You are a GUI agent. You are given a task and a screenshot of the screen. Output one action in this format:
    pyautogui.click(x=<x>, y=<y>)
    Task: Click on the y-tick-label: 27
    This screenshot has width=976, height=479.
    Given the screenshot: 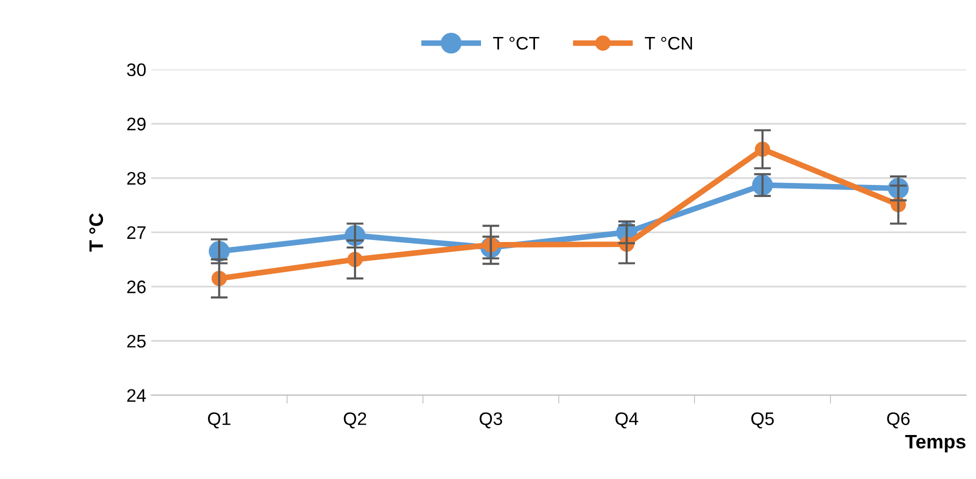 What is the action you would take?
    pyautogui.click(x=136, y=232)
    